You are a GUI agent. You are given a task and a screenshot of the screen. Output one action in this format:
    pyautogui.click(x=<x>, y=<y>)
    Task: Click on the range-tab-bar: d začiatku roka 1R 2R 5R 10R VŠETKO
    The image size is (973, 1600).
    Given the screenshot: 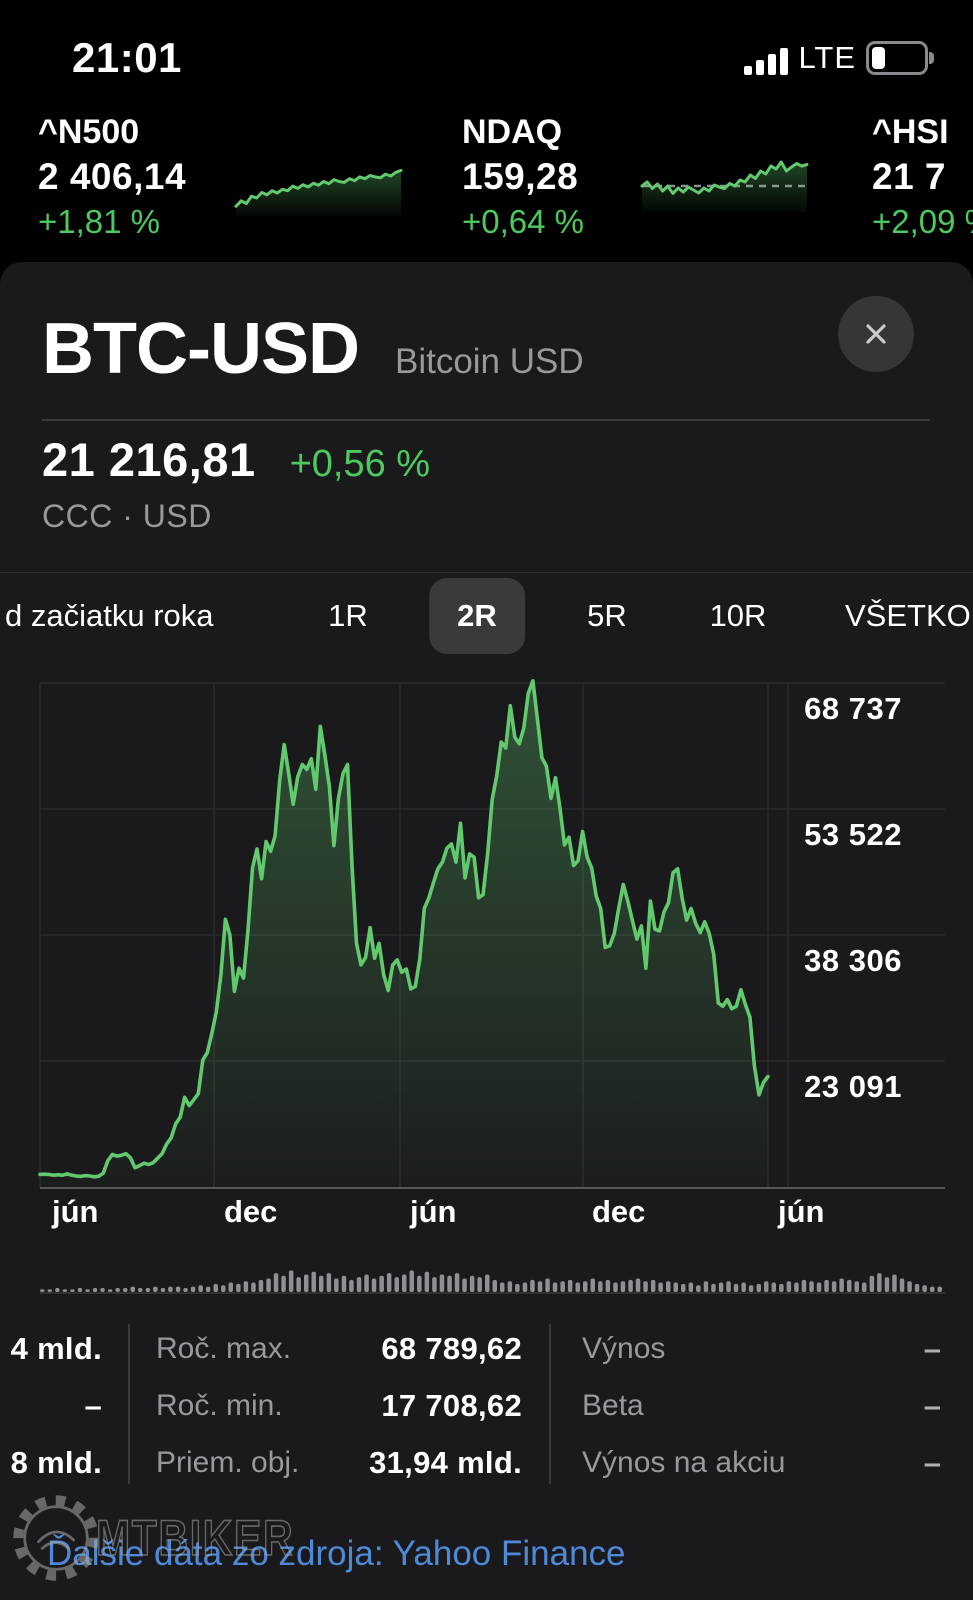 What is the action you would take?
    pyautogui.click(x=486, y=616)
    